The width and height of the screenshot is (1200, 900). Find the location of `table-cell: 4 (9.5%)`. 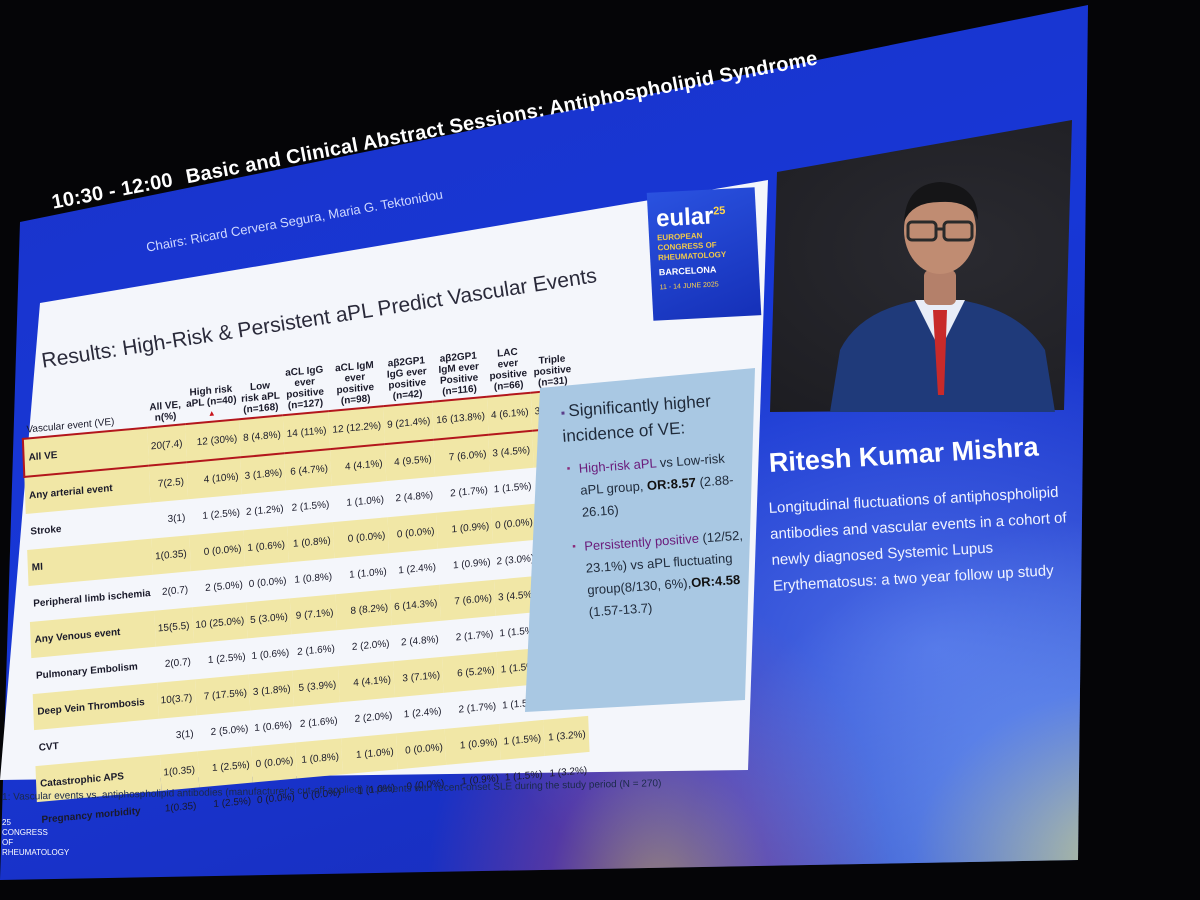

table-cell: 4 (9.5%) is located at coordinates (410, 460).